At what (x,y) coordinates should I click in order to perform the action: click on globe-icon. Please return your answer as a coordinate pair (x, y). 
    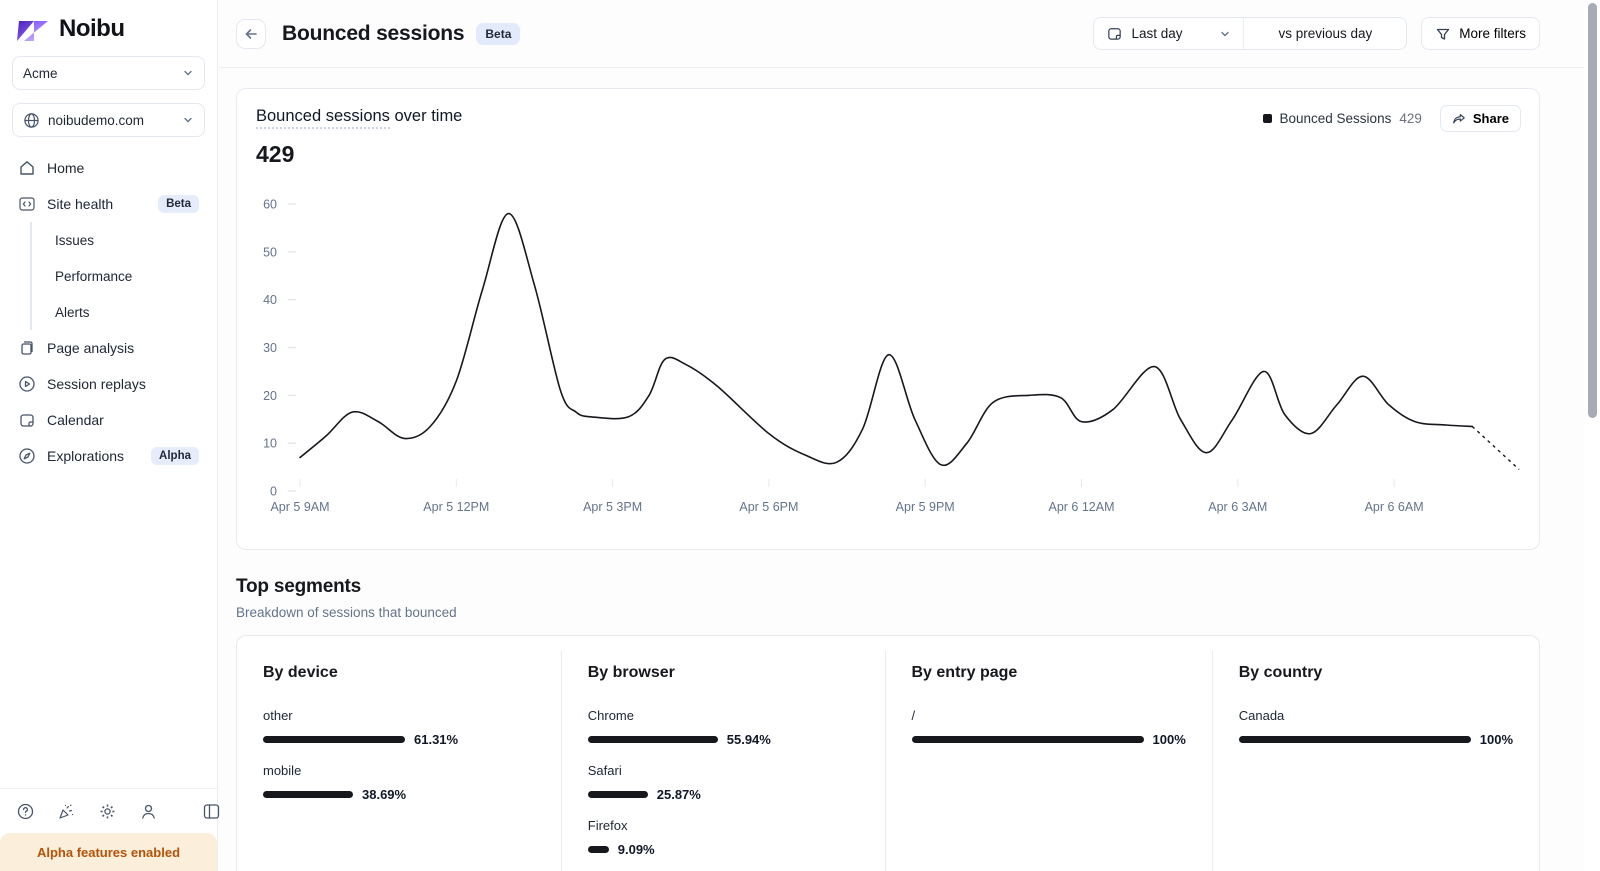
    Looking at the image, I should click on (31, 120).